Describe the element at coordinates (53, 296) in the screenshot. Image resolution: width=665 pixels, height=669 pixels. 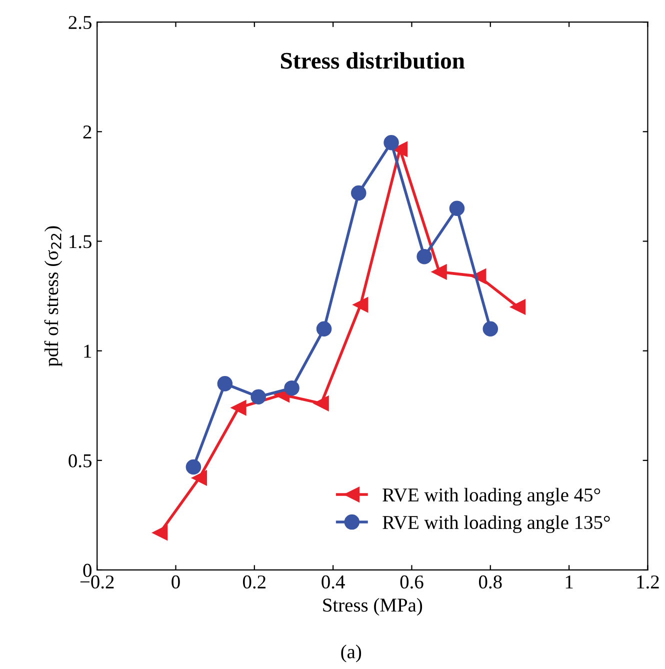
I see `y-axis-title: pdf of stress (σ$_{22}$)` at that location.